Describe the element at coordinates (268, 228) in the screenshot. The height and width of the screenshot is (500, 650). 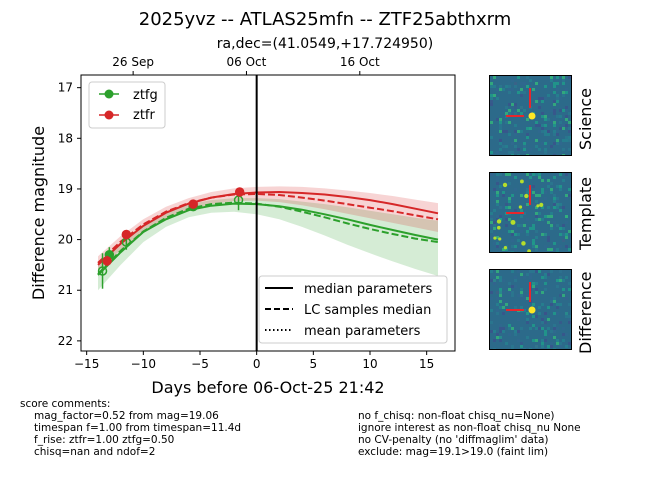
I see `band-ztfr` at that location.